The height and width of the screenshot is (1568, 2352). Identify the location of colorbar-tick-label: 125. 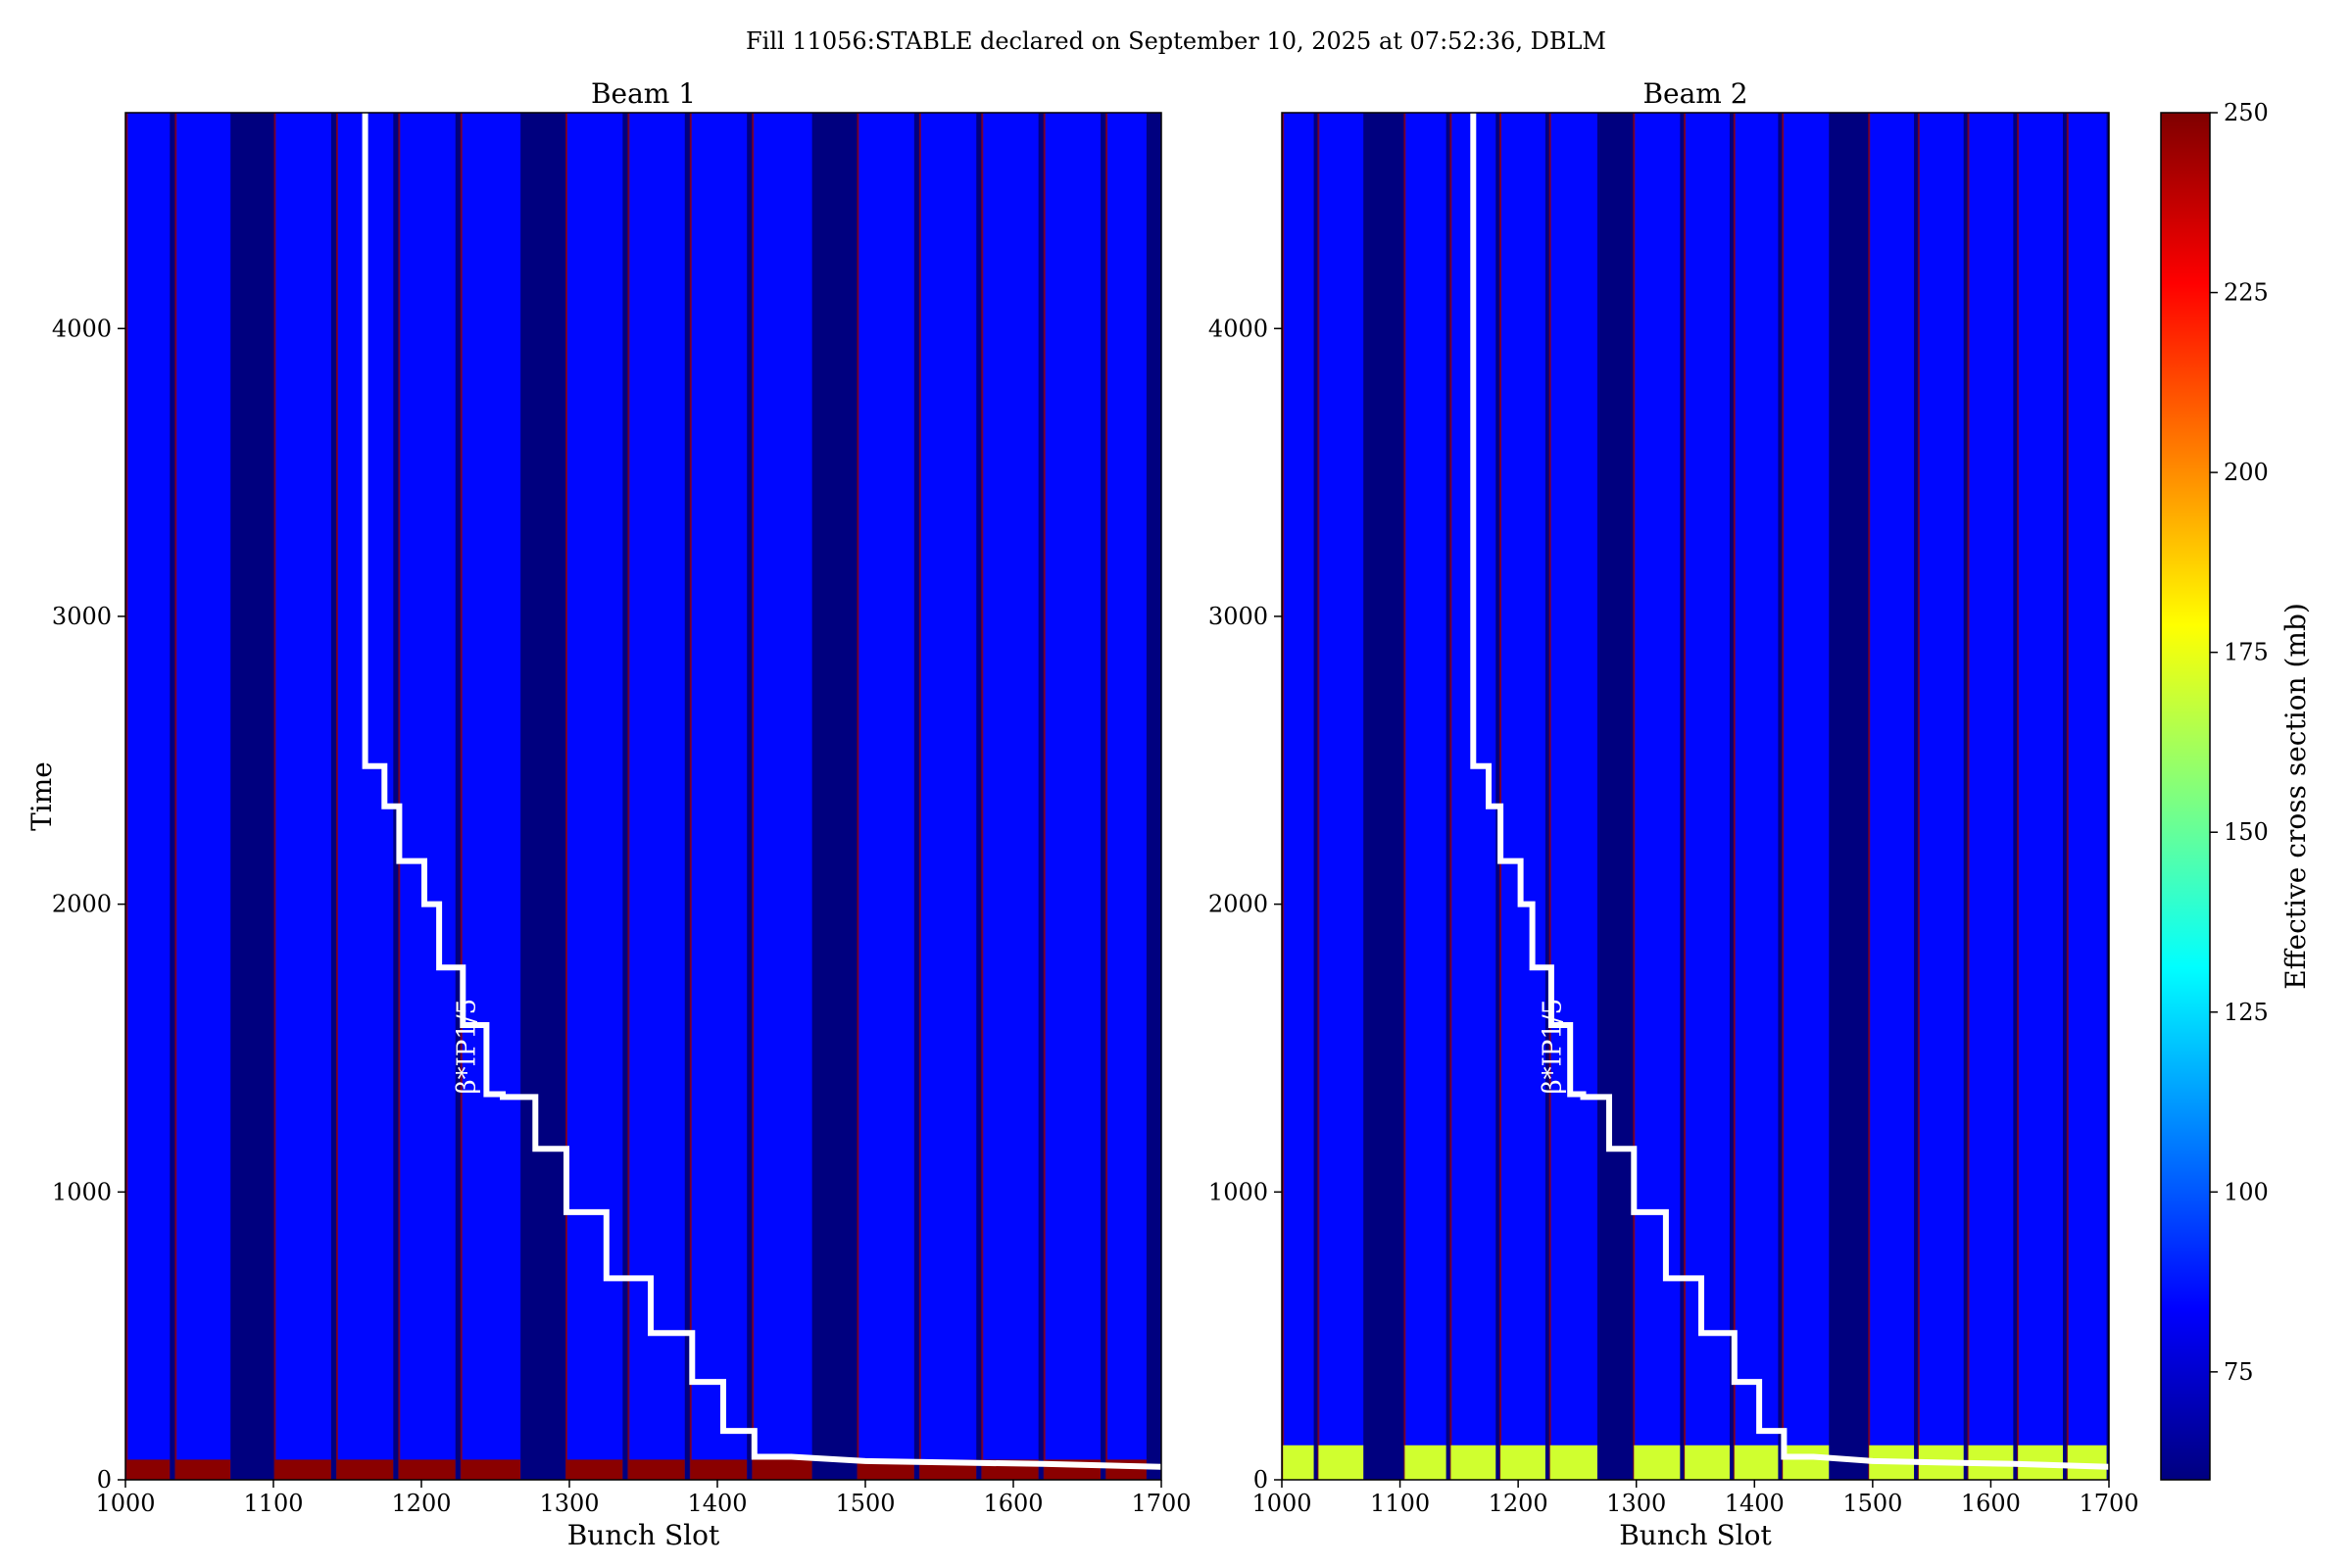
(2246, 1012).